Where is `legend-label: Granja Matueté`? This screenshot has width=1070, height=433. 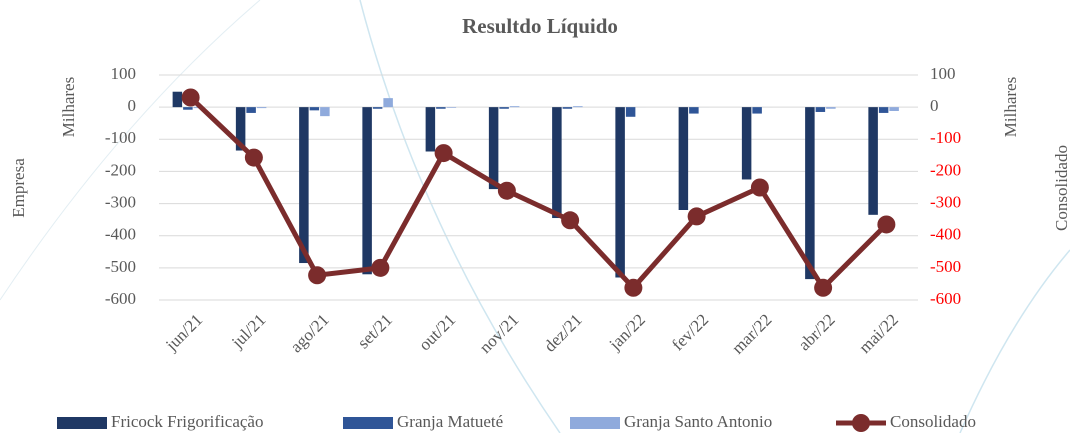 legend-label: Granja Matueté is located at coordinates (450, 421).